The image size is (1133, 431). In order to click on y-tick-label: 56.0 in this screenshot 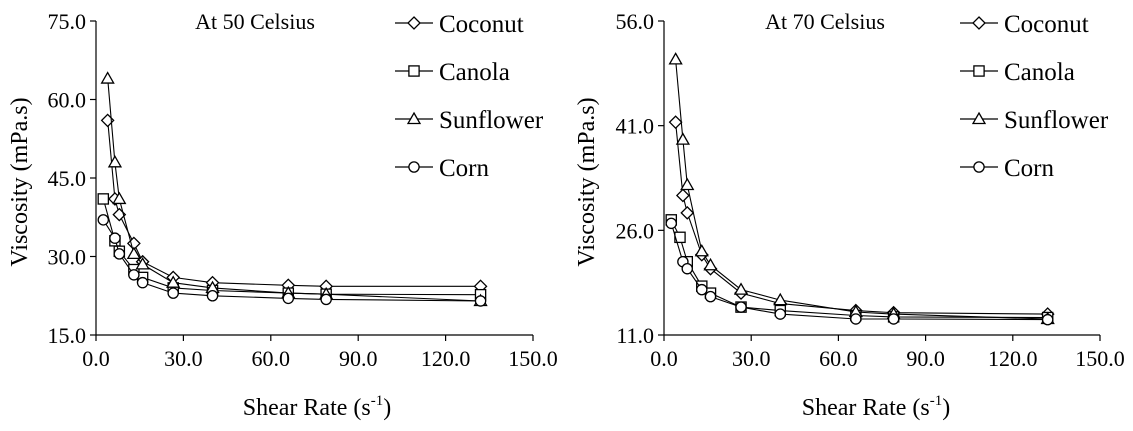, I will do `click(635, 21)`.